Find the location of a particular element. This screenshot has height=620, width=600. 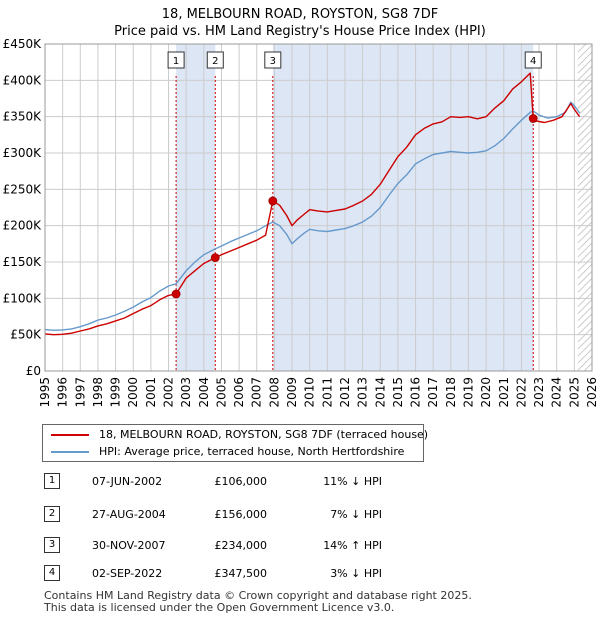

x-tick-label: 2020 is located at coordinates (486, 392).